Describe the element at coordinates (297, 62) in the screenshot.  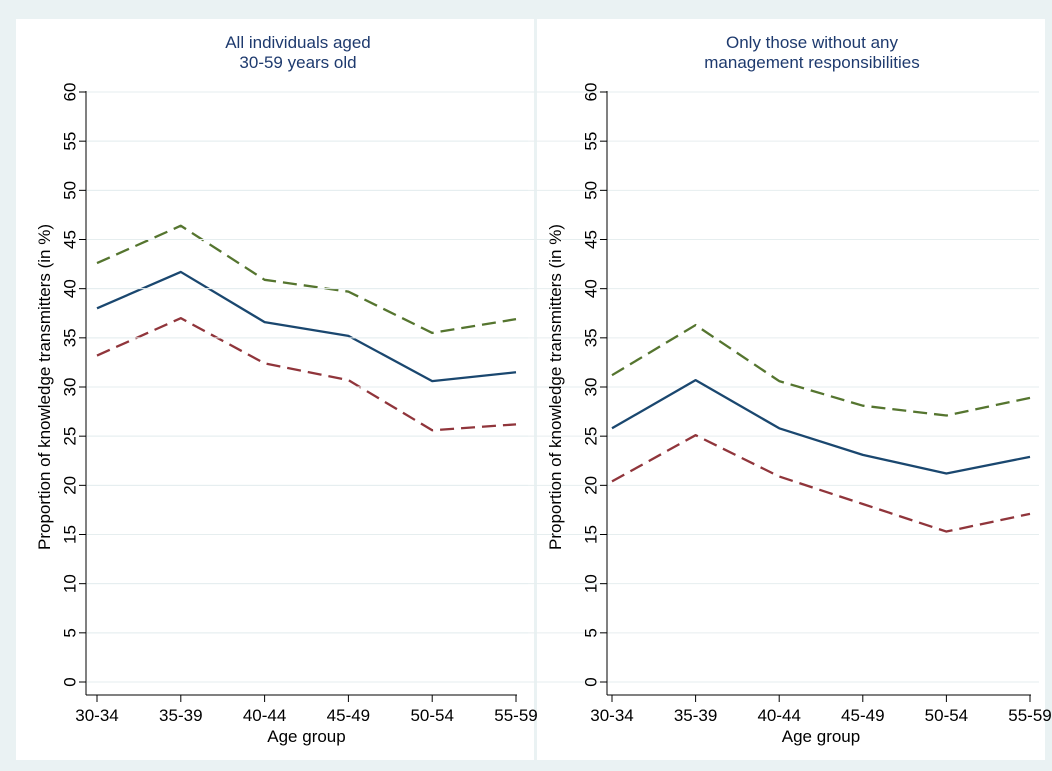
I see `panel-title: 30-59 years old` at that location.